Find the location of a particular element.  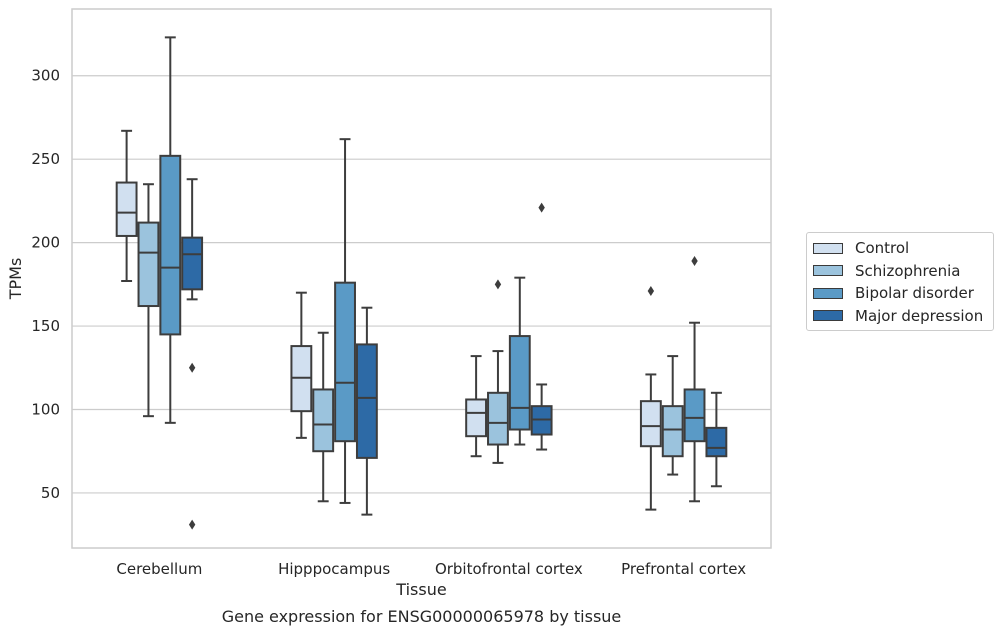

y-axis-label: TPMs is located at coordinates (15, 279).